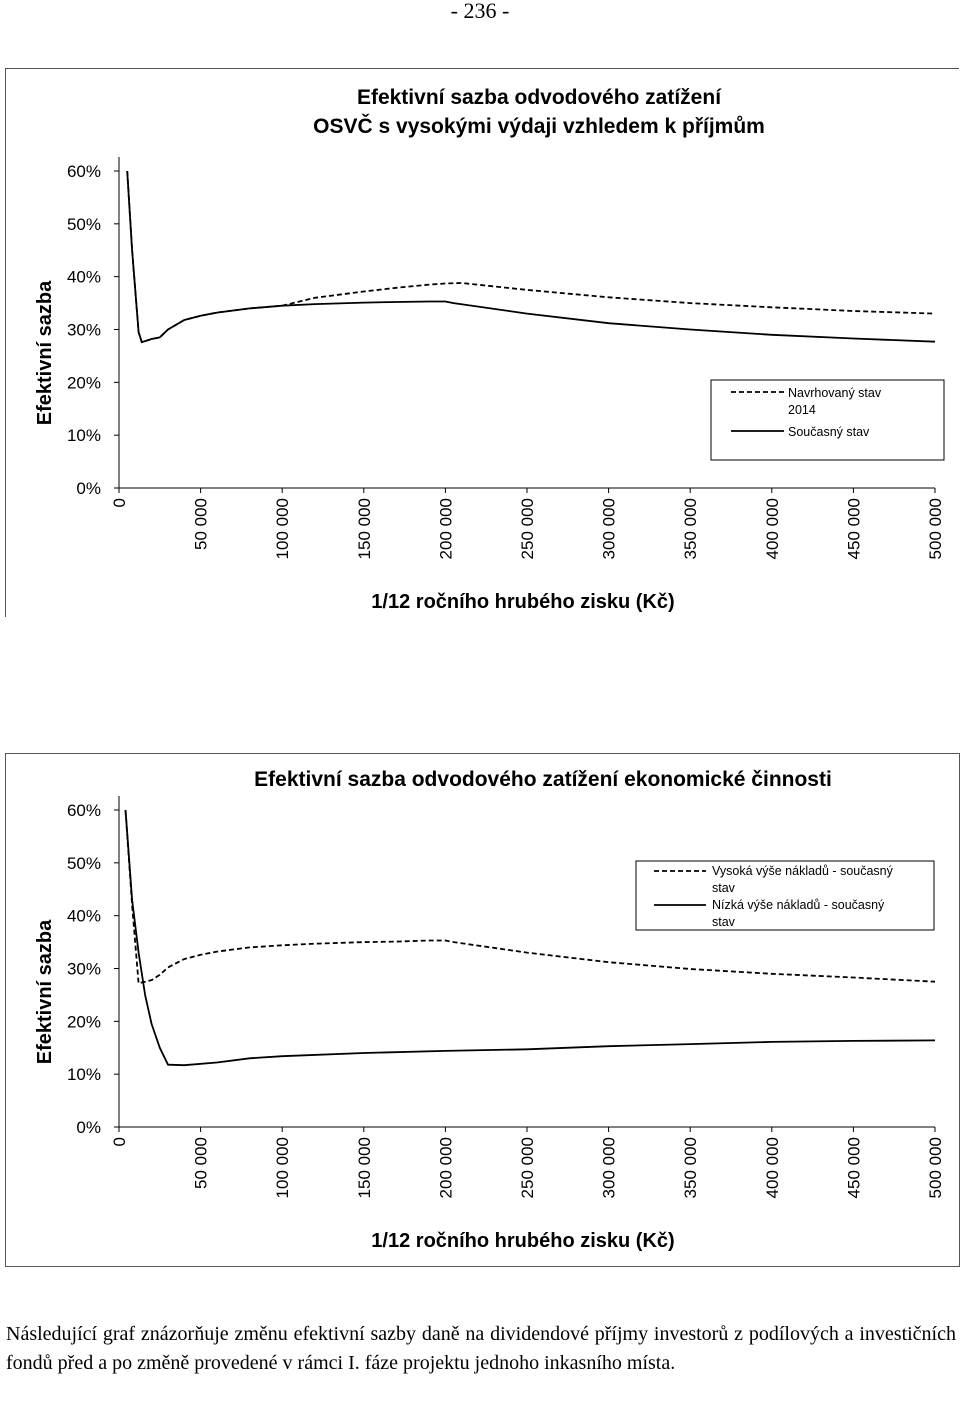 The height and width of the screenshot is (1408, 960). I want to click on legend-label: Vysoká výše nákladů - současný, so click(803, 871).